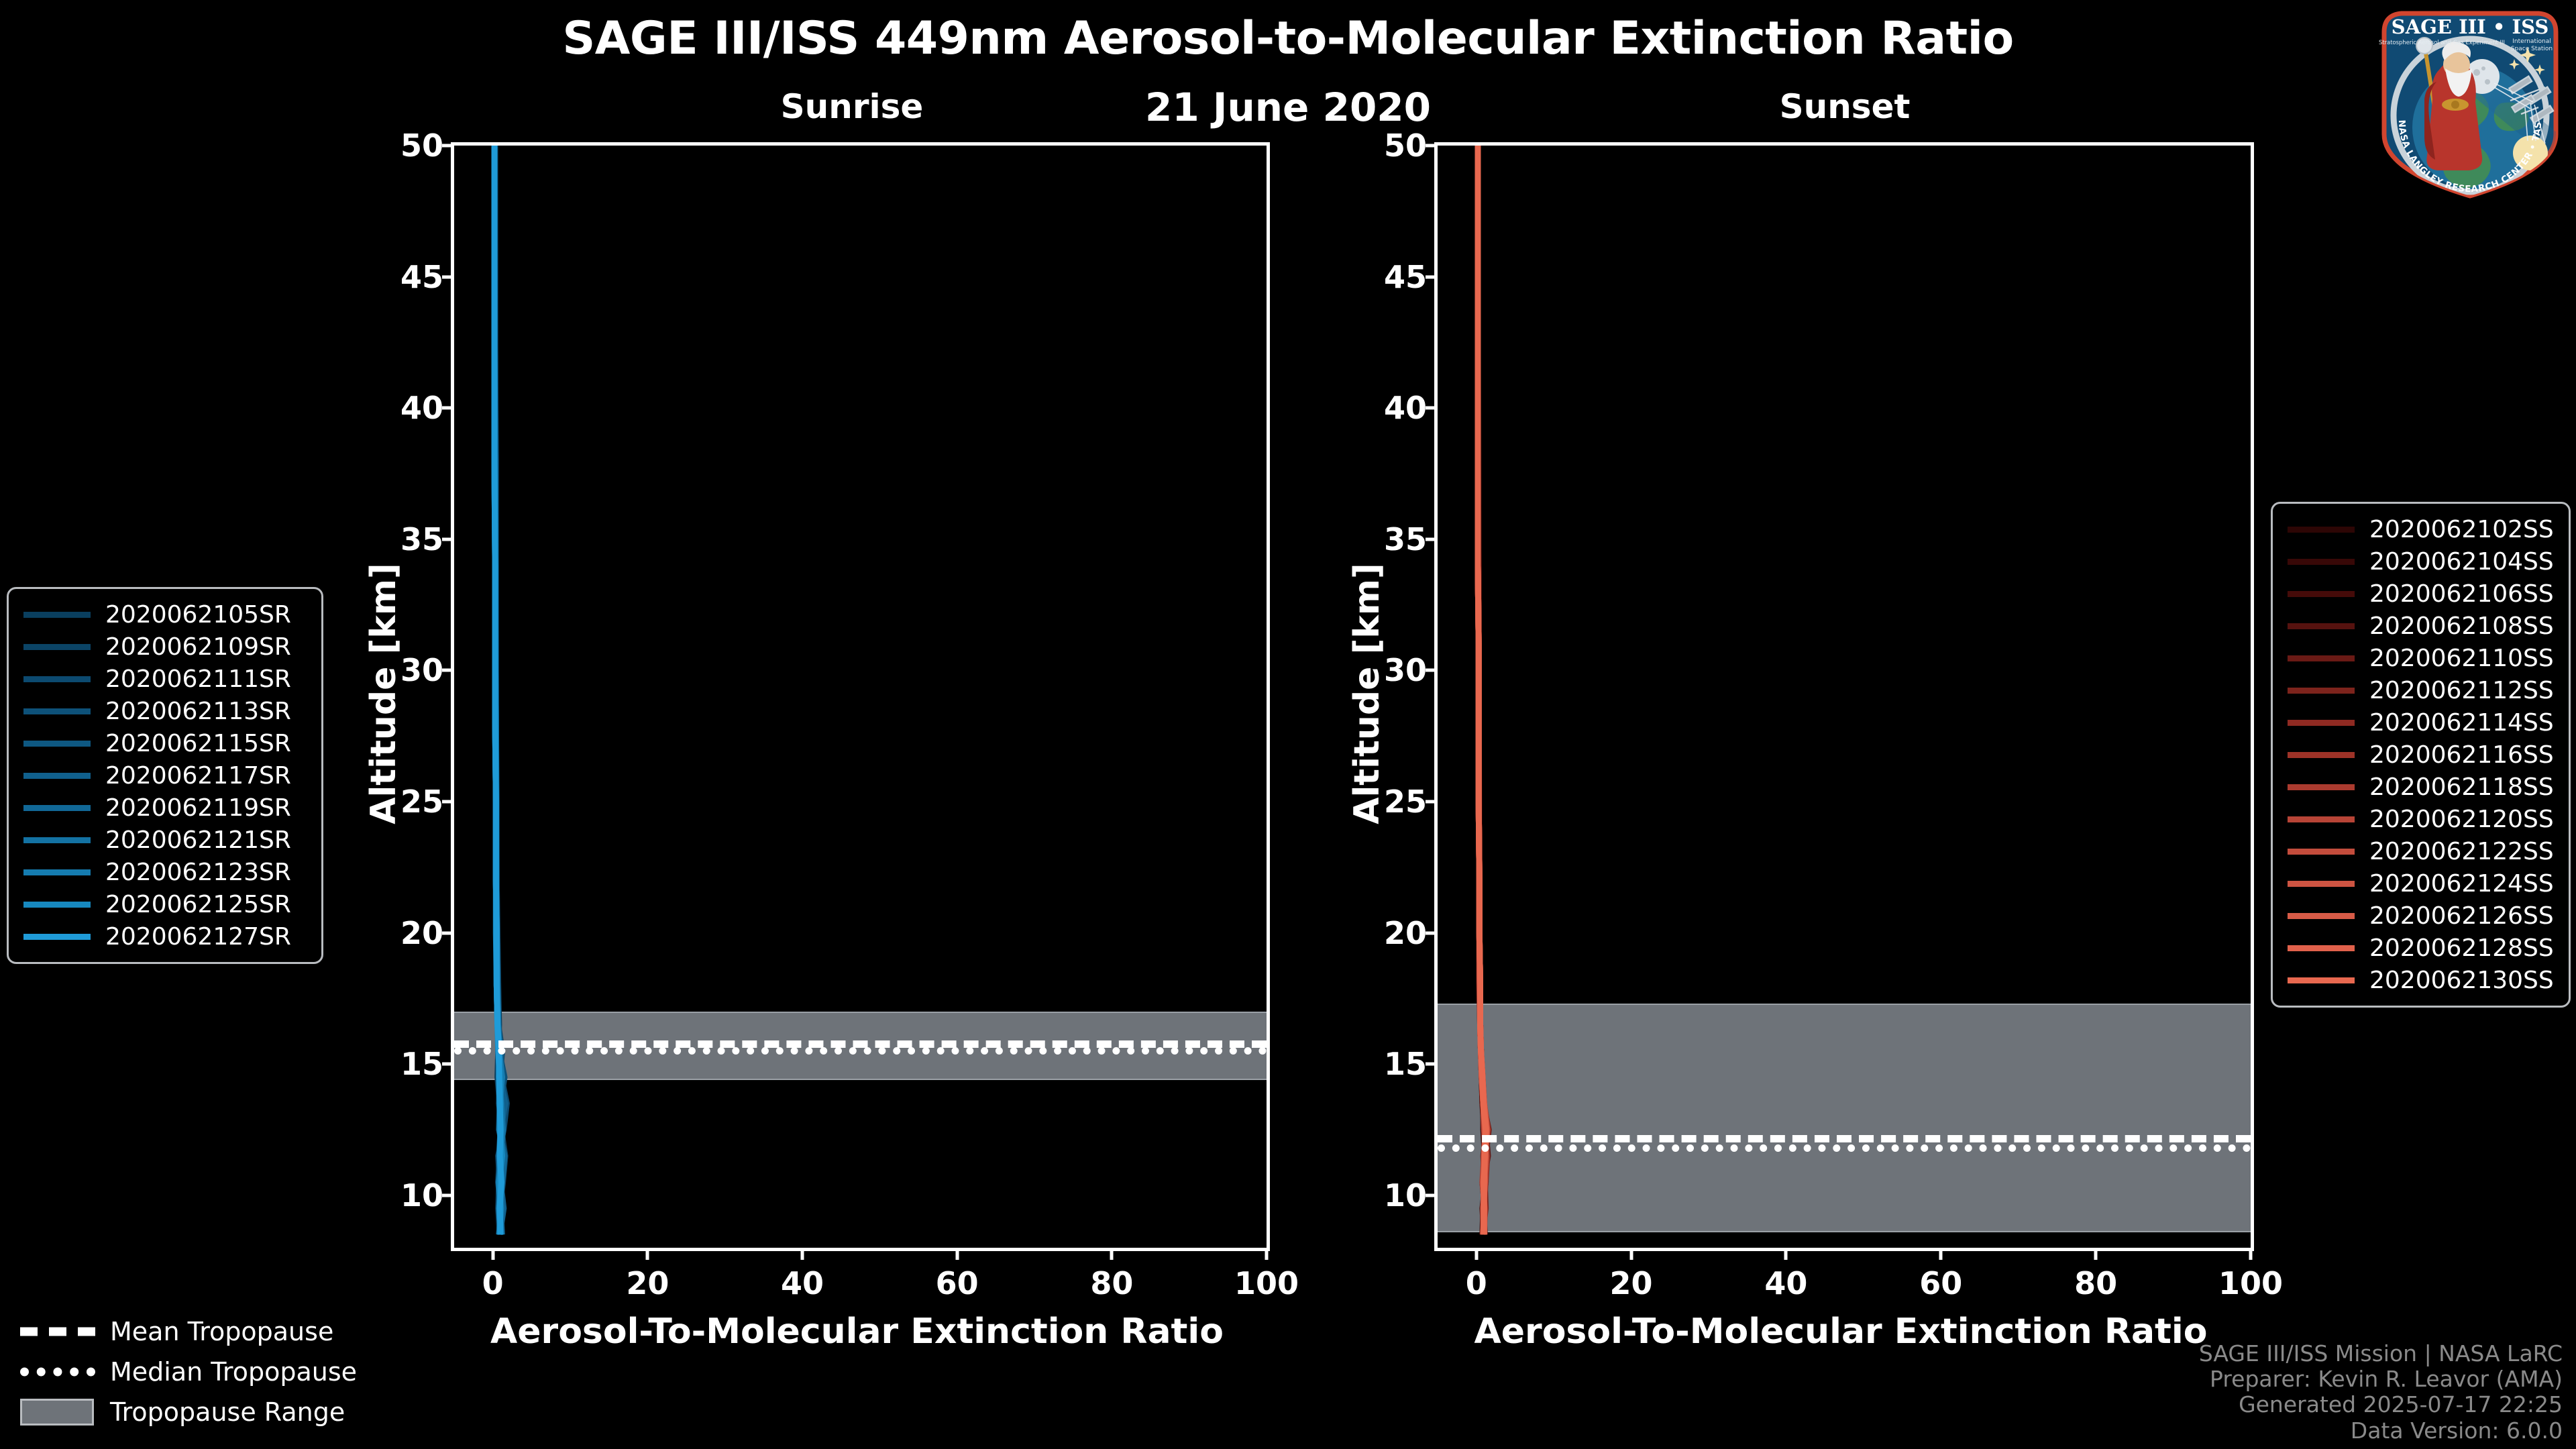 The width and height of the screenshot is (2576, 1449). I want to click on legend-item: 2020062114SS, so click(2421, 722).